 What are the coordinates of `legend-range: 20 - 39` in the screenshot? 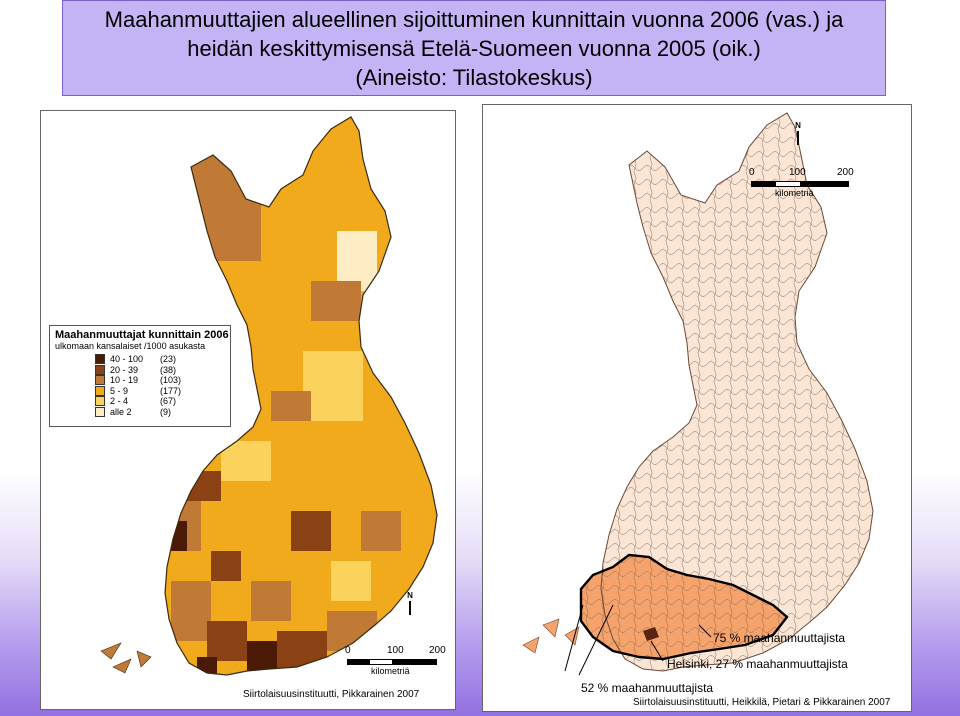 It's located at (124, 369).